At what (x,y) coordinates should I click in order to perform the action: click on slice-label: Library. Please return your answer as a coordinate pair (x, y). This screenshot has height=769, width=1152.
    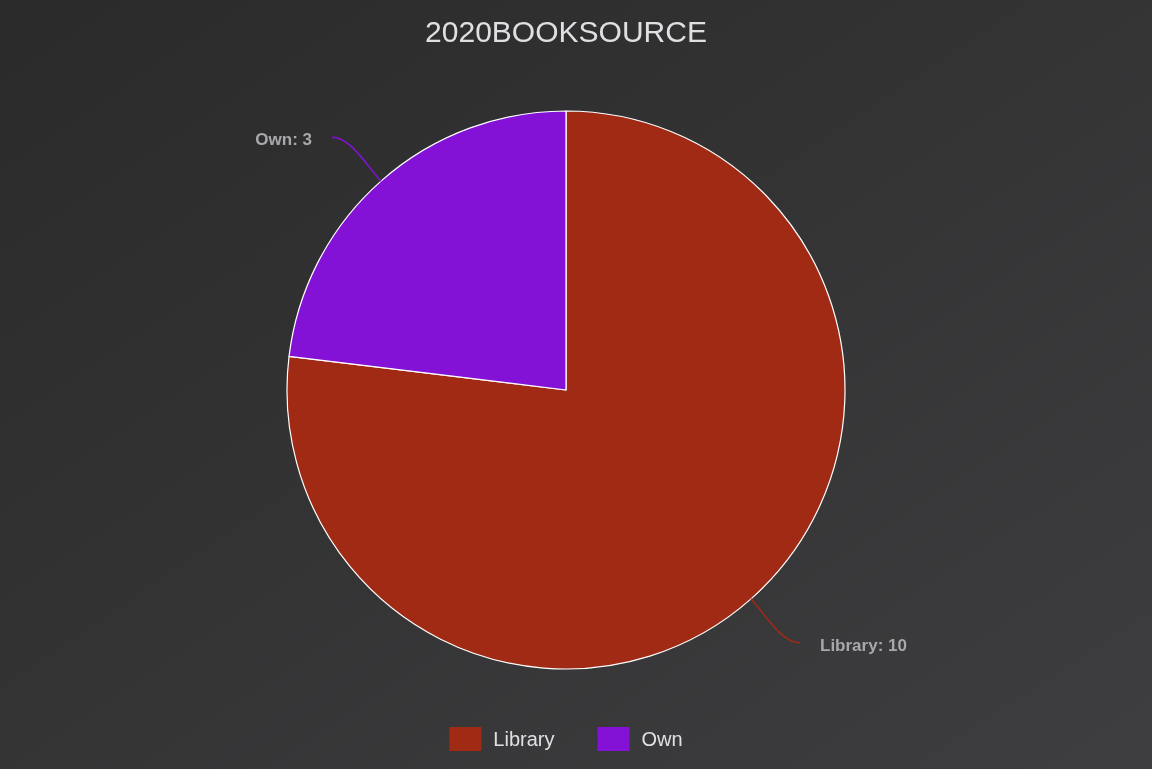
    Looking at the image, I should click on (524, 739).